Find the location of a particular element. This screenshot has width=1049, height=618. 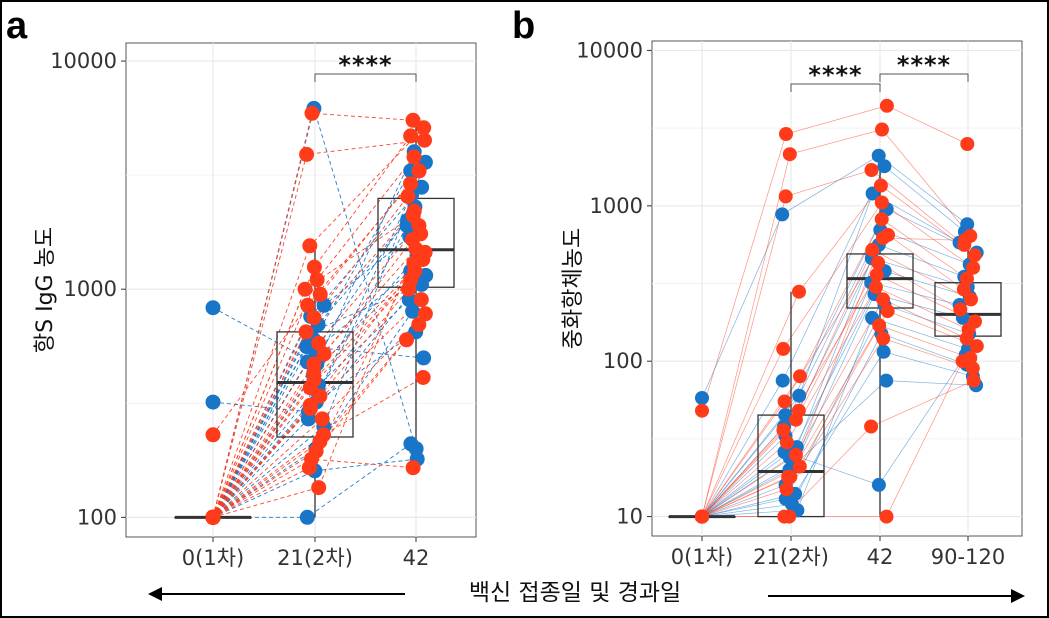

y-axis-label: 중화항체농도 is located at coordinates (573, 288).